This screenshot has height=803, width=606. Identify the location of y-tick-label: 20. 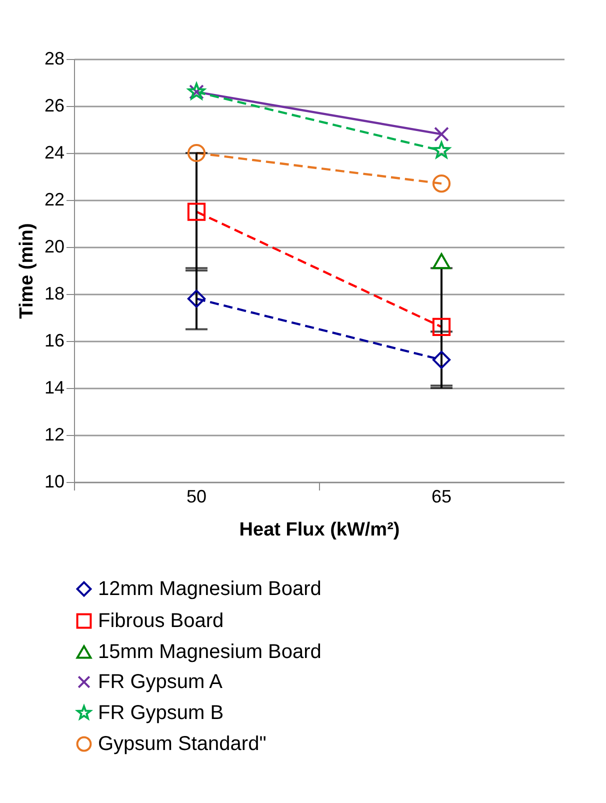
(54, 246).